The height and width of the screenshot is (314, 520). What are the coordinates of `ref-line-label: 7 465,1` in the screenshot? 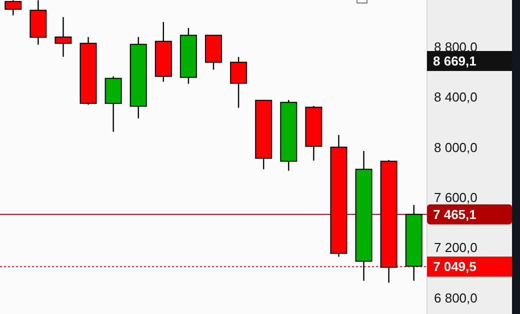 It's located at (454, 214).